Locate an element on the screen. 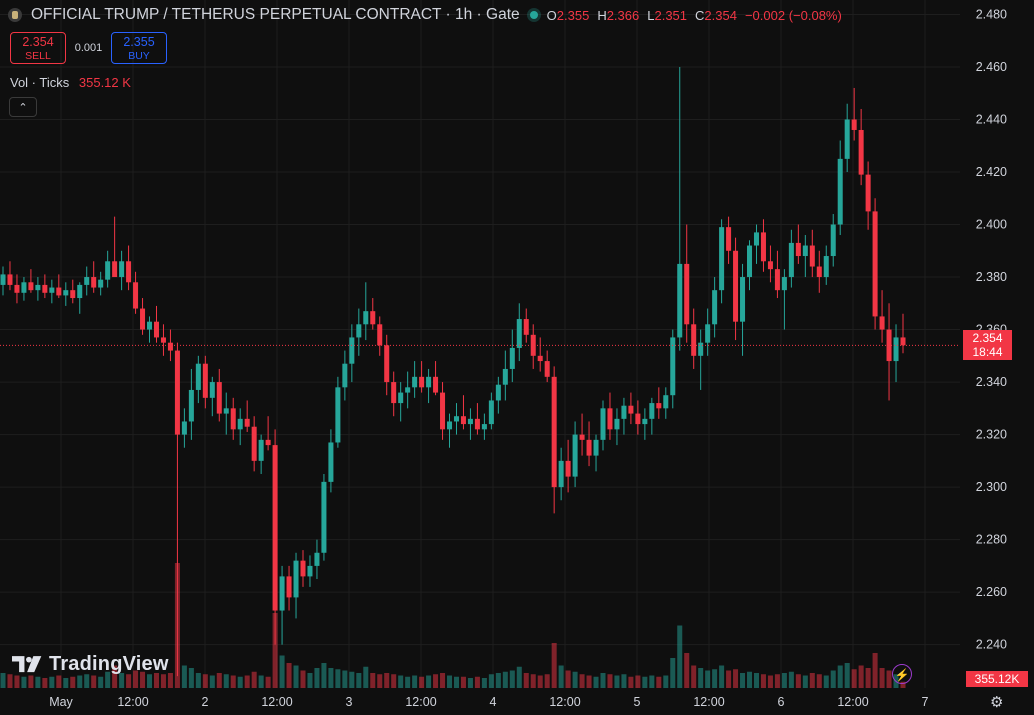  tradingview-logo-icon is located at coordinates (27, 663).